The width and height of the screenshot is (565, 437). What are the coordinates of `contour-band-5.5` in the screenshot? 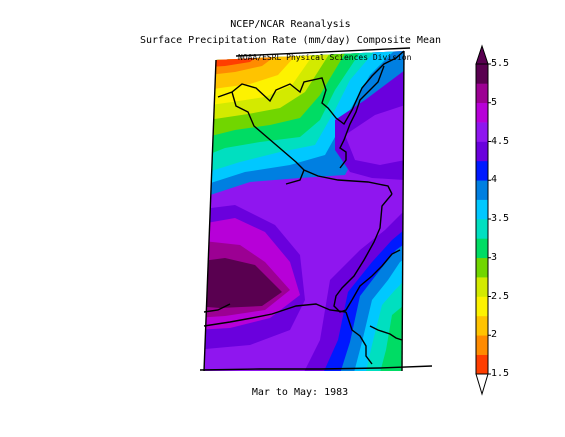 It's located at (243, 283).